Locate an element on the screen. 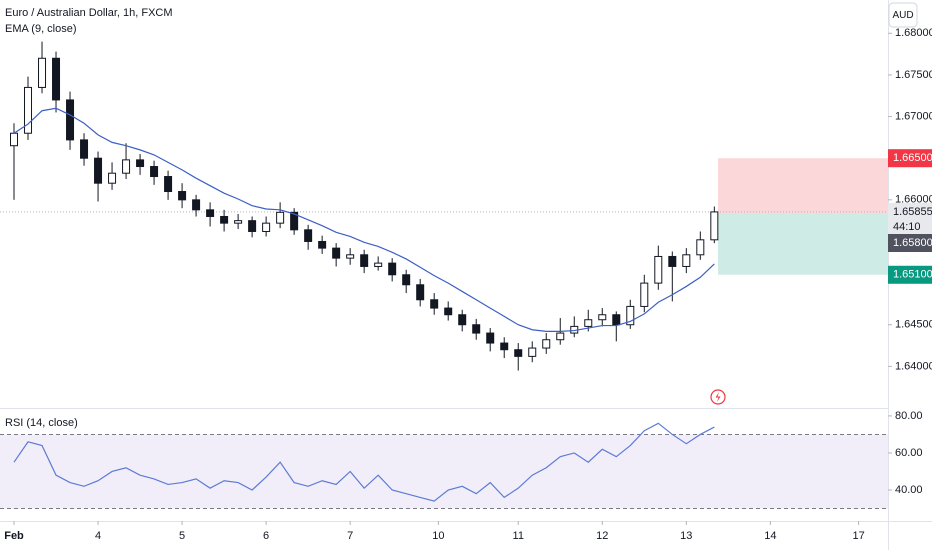 Image resolution: width=932 pixels, height=555 pixels. x-tick-label: 10 is located at coordinates (438, 536).